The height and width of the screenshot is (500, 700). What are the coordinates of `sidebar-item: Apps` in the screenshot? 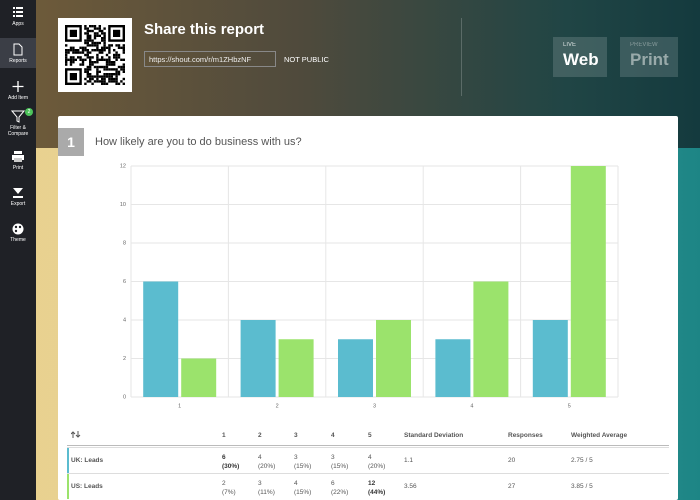 It's located at (18, 19).